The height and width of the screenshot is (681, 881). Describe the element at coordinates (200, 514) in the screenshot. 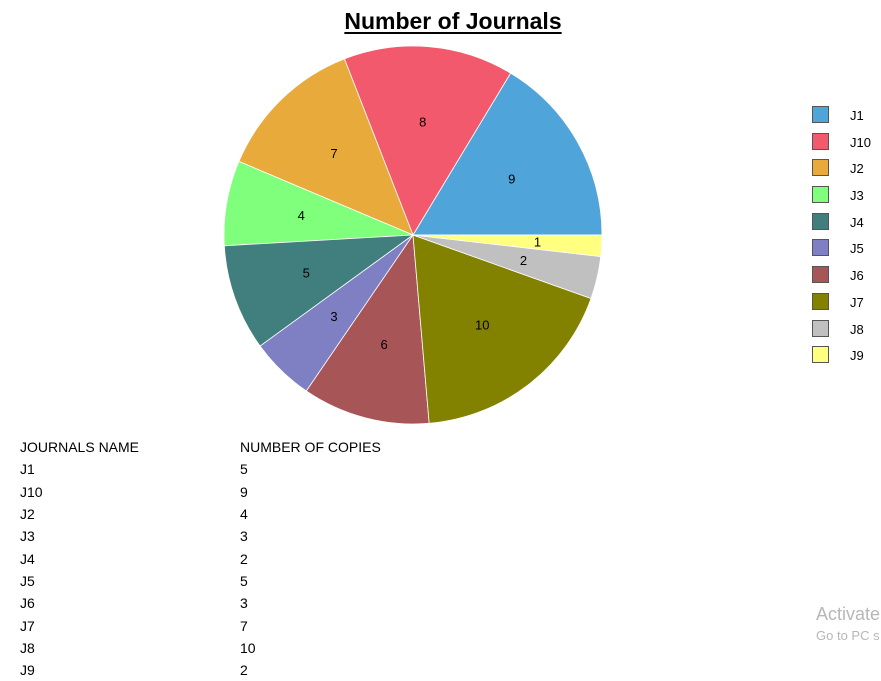

I see `table-row: J2 4` at that location.